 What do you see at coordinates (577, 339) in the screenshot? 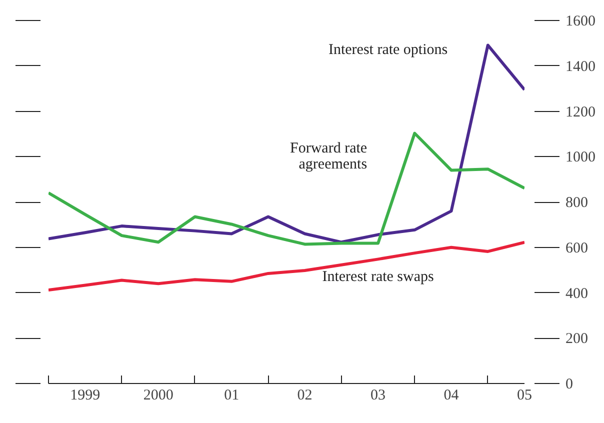
I see `y-tick-label: 200` at bounding box center [577, 339].